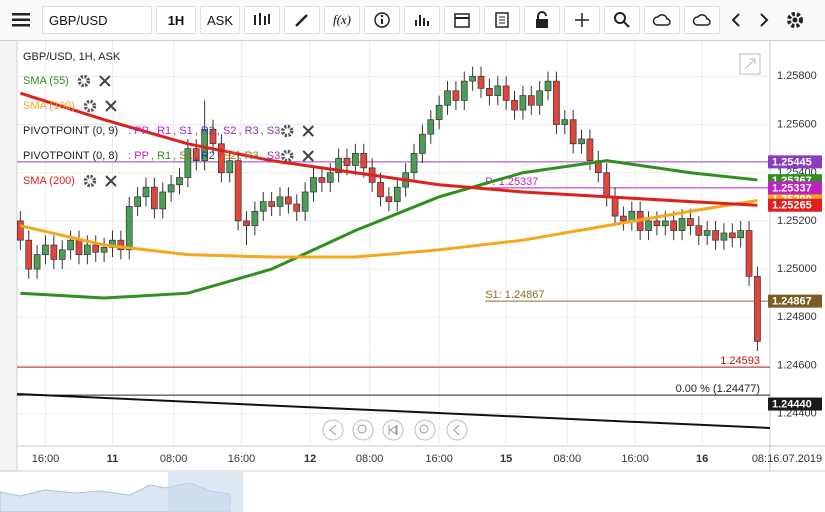  What do you see at coordinates (310, 459) in the screenshot?
I see `x-tick-label: 12` at bounding box center [310, 459].